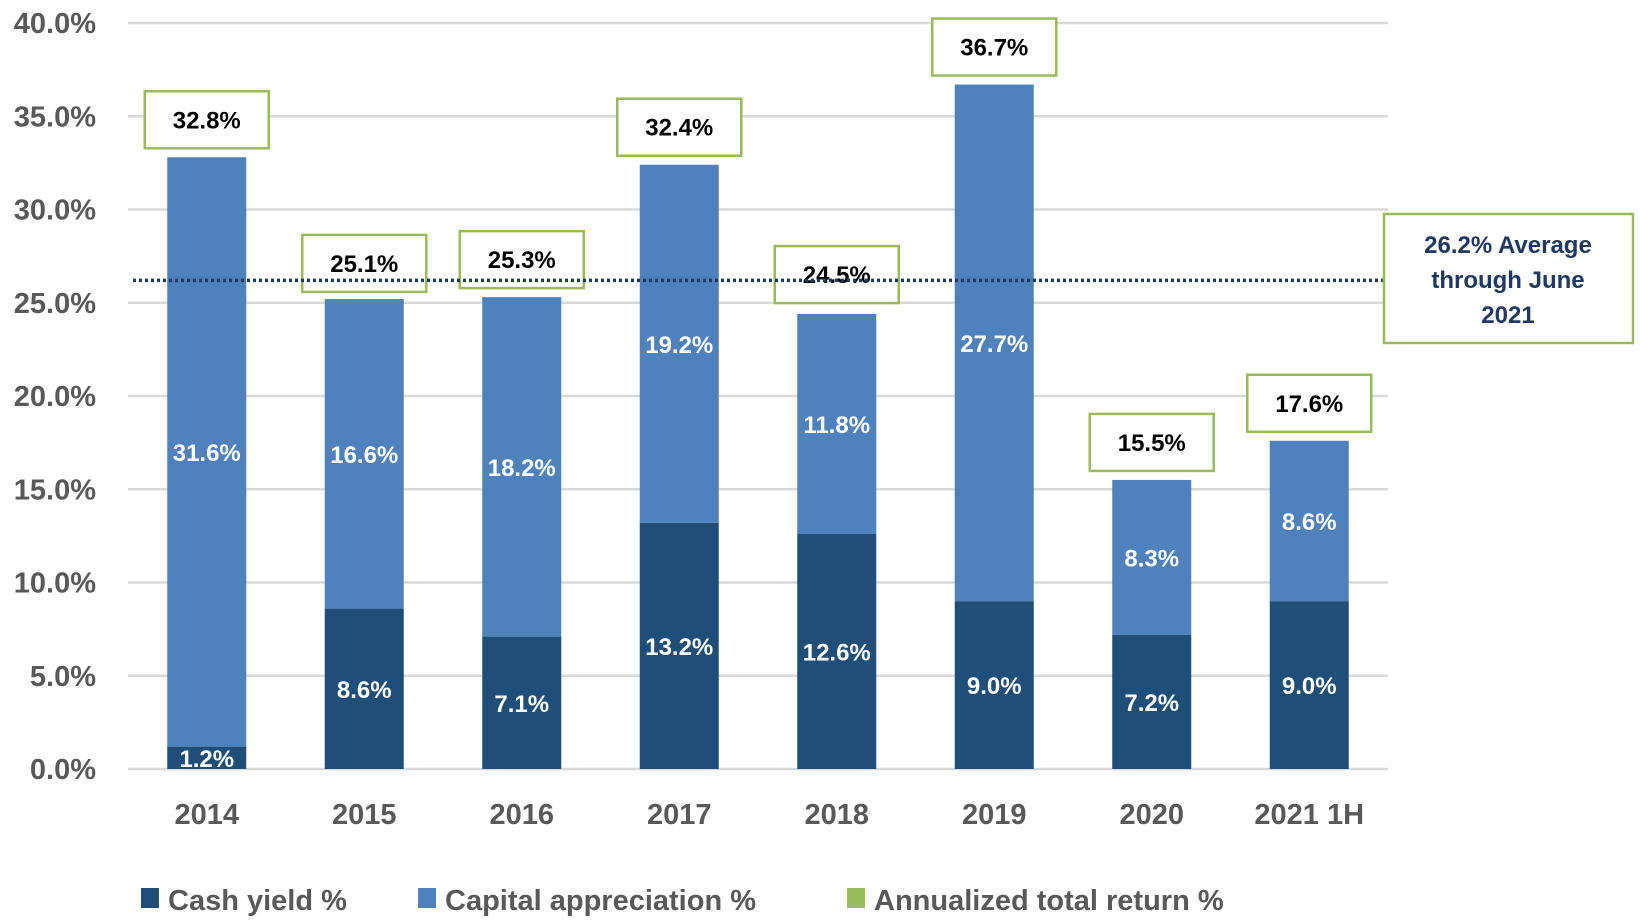 The width and height of the screenshot is (1640, 920). I want to click on legend-label: Cash yield %, so click(257, 901).